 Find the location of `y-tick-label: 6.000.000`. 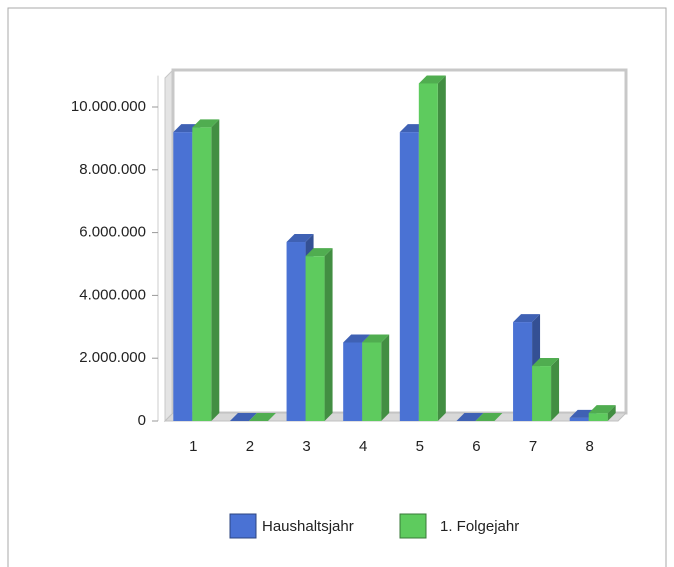

y-tick-label: 6.000.000 is located at coordinates (112, 232).